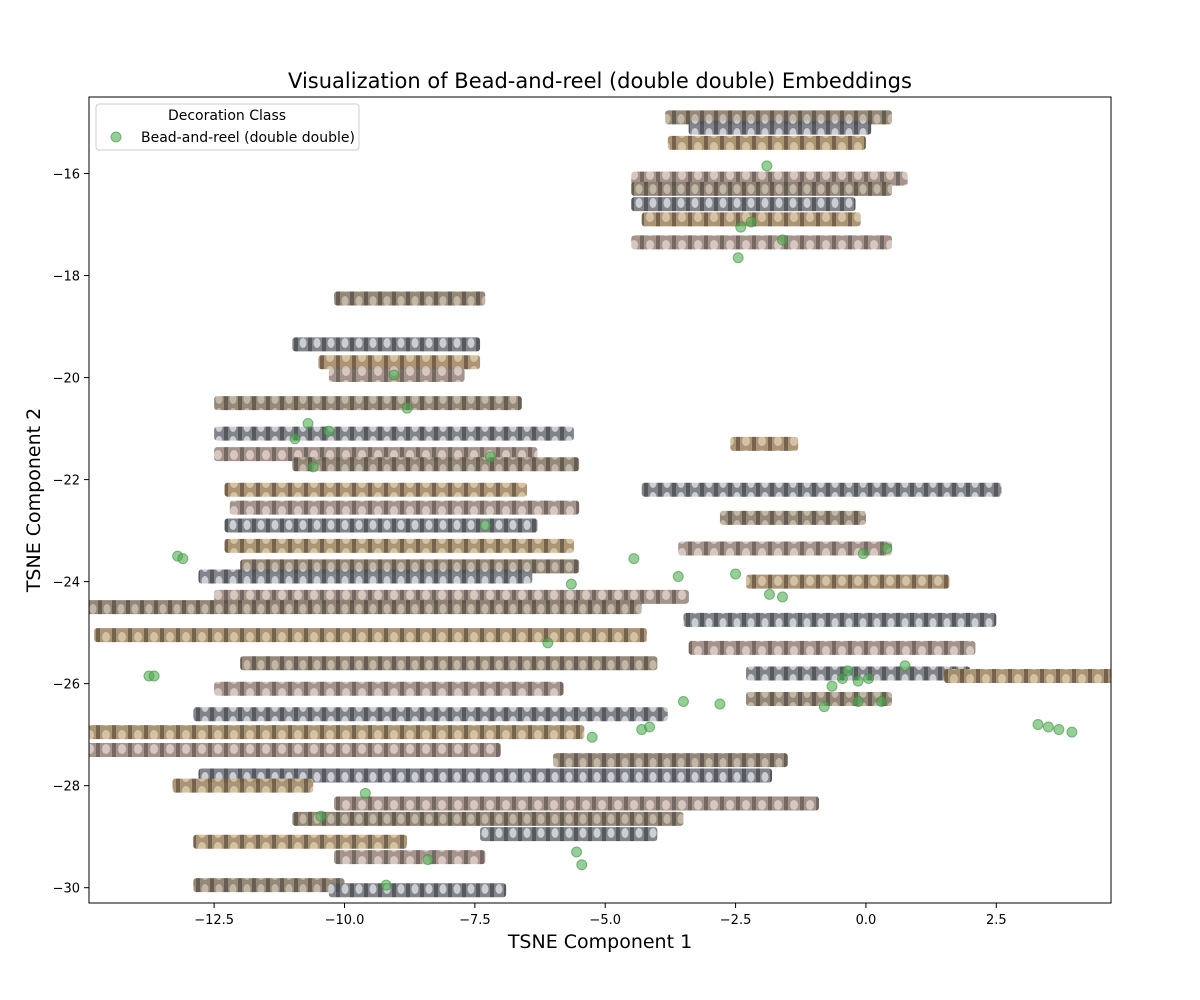 The width and height of the screenshot is (1200, 1000). Describe the element at coordinates (605, 920) in the screenshot. I see `x-tick-label: −5.0` at that location.